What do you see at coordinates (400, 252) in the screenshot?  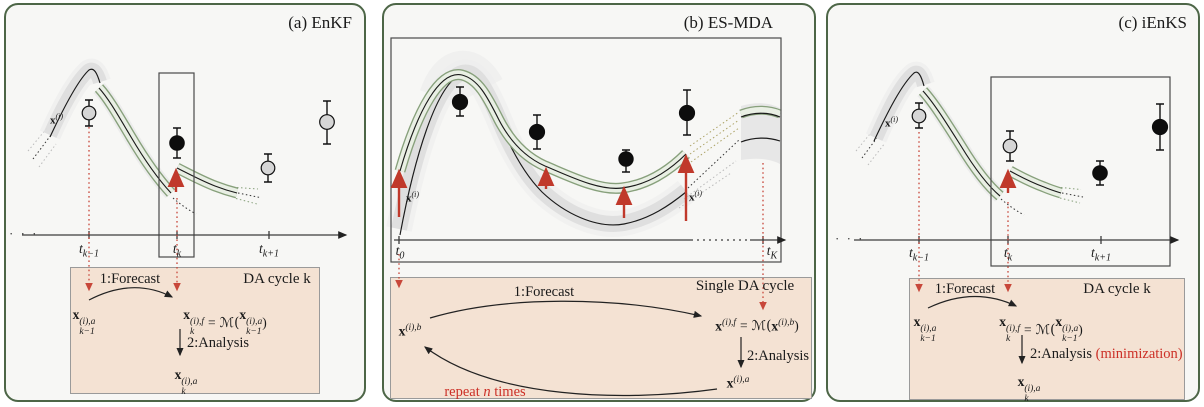 I see `tick-t-0: t0` at bounding box center [400, 252].